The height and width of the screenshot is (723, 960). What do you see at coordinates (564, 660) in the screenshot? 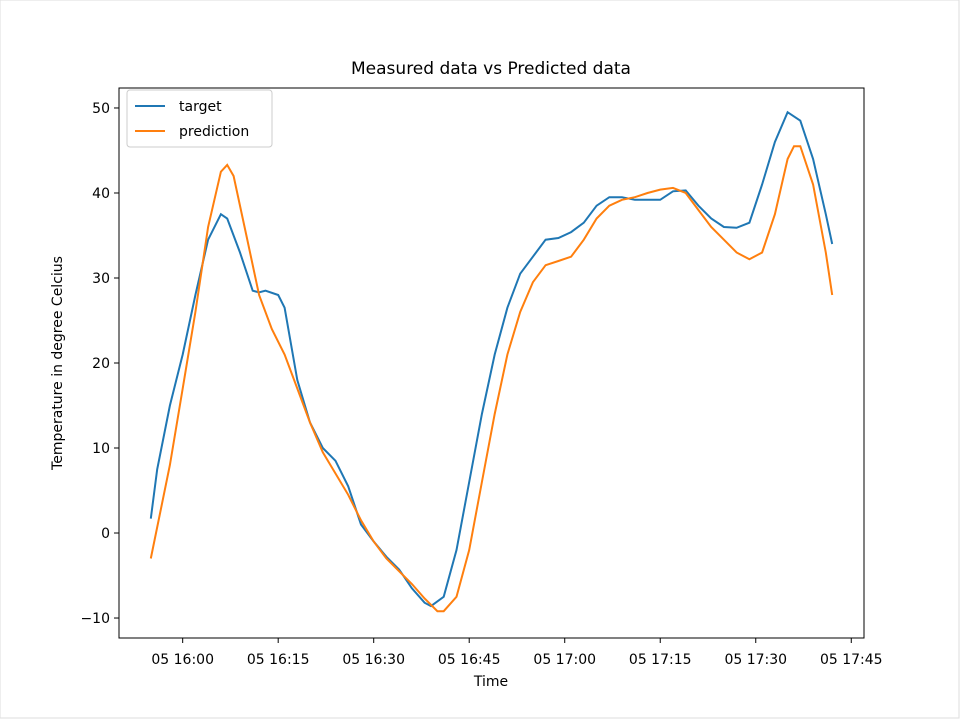
I see `x-tick-label: 05 17:00` at bounding box center [564, 660].